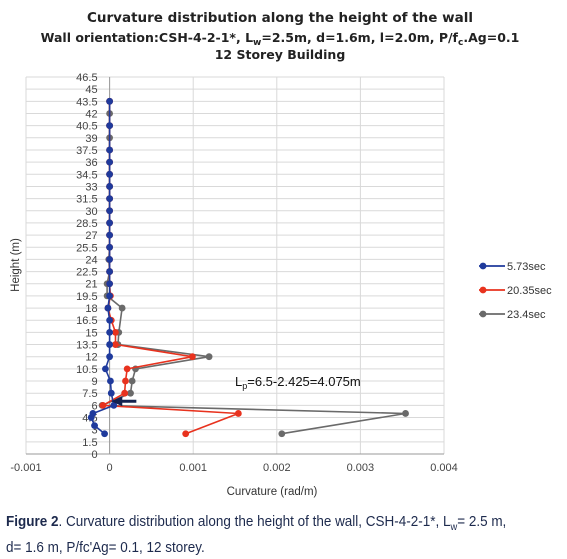  Describe the element at coordinates (526, 267) in the screenshot. I see `legend-label: 5.73sec` at that location.